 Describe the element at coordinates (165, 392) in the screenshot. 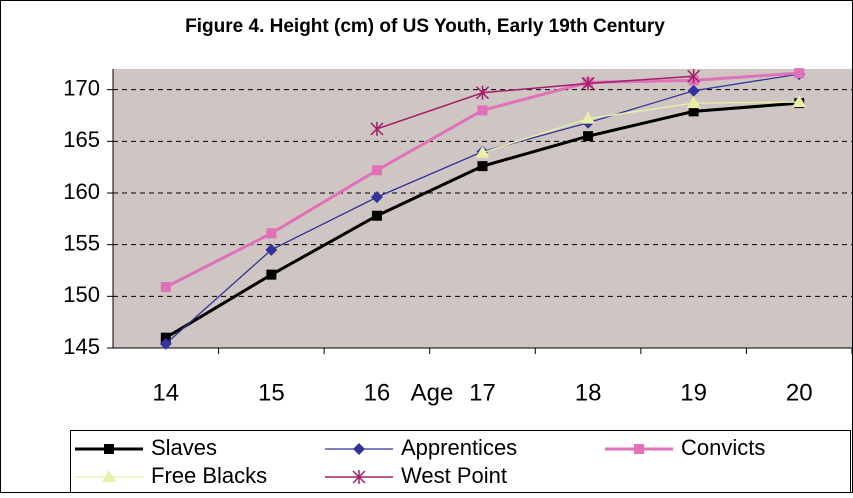

I see `x-tick-label: 14` at that location.